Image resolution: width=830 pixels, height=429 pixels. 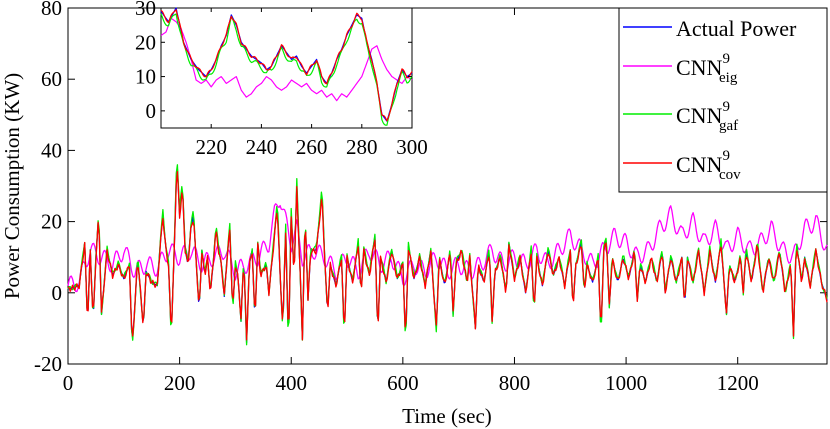 I want to click on legend-eig-sub: eig, so click(x=728, y=78).